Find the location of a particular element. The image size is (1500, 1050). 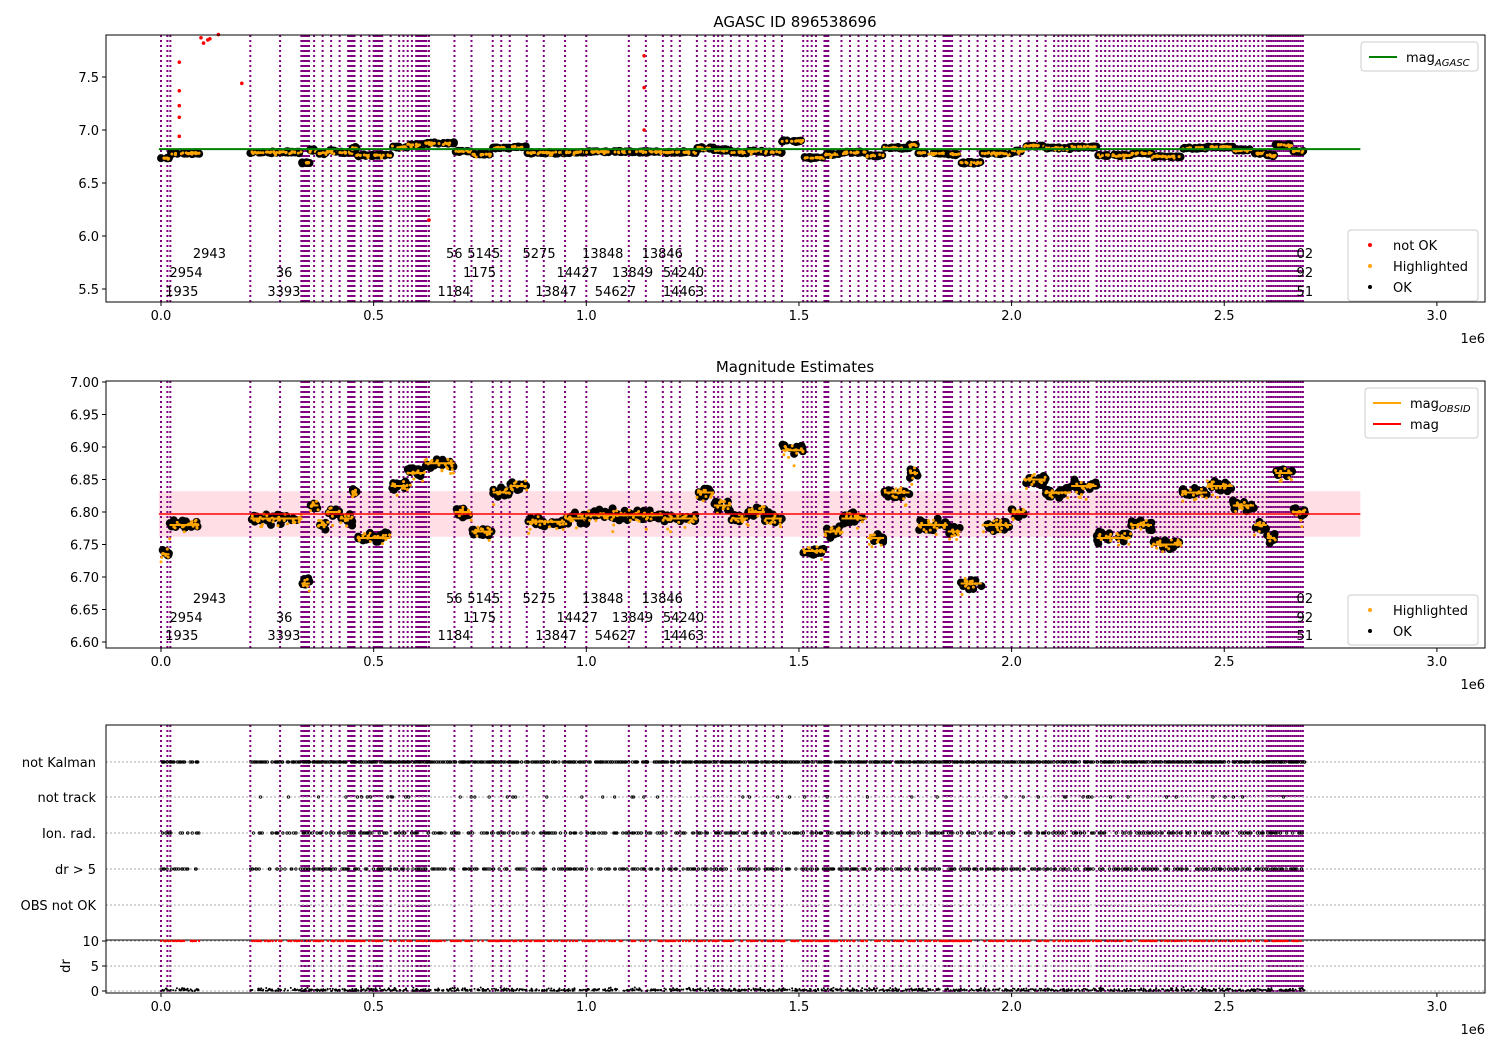

y-tick-label: 7.00 is located at coordinates (84, 383).